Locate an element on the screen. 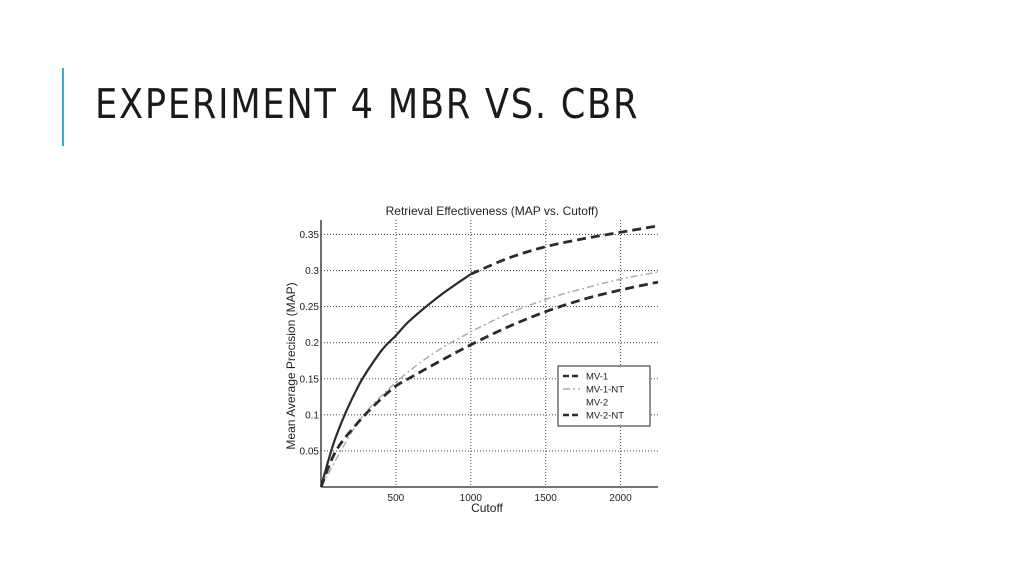 The width and height of the screenshot is (1024, 576). y-tick-label: 0.05 is located at coordinates (310, 451).